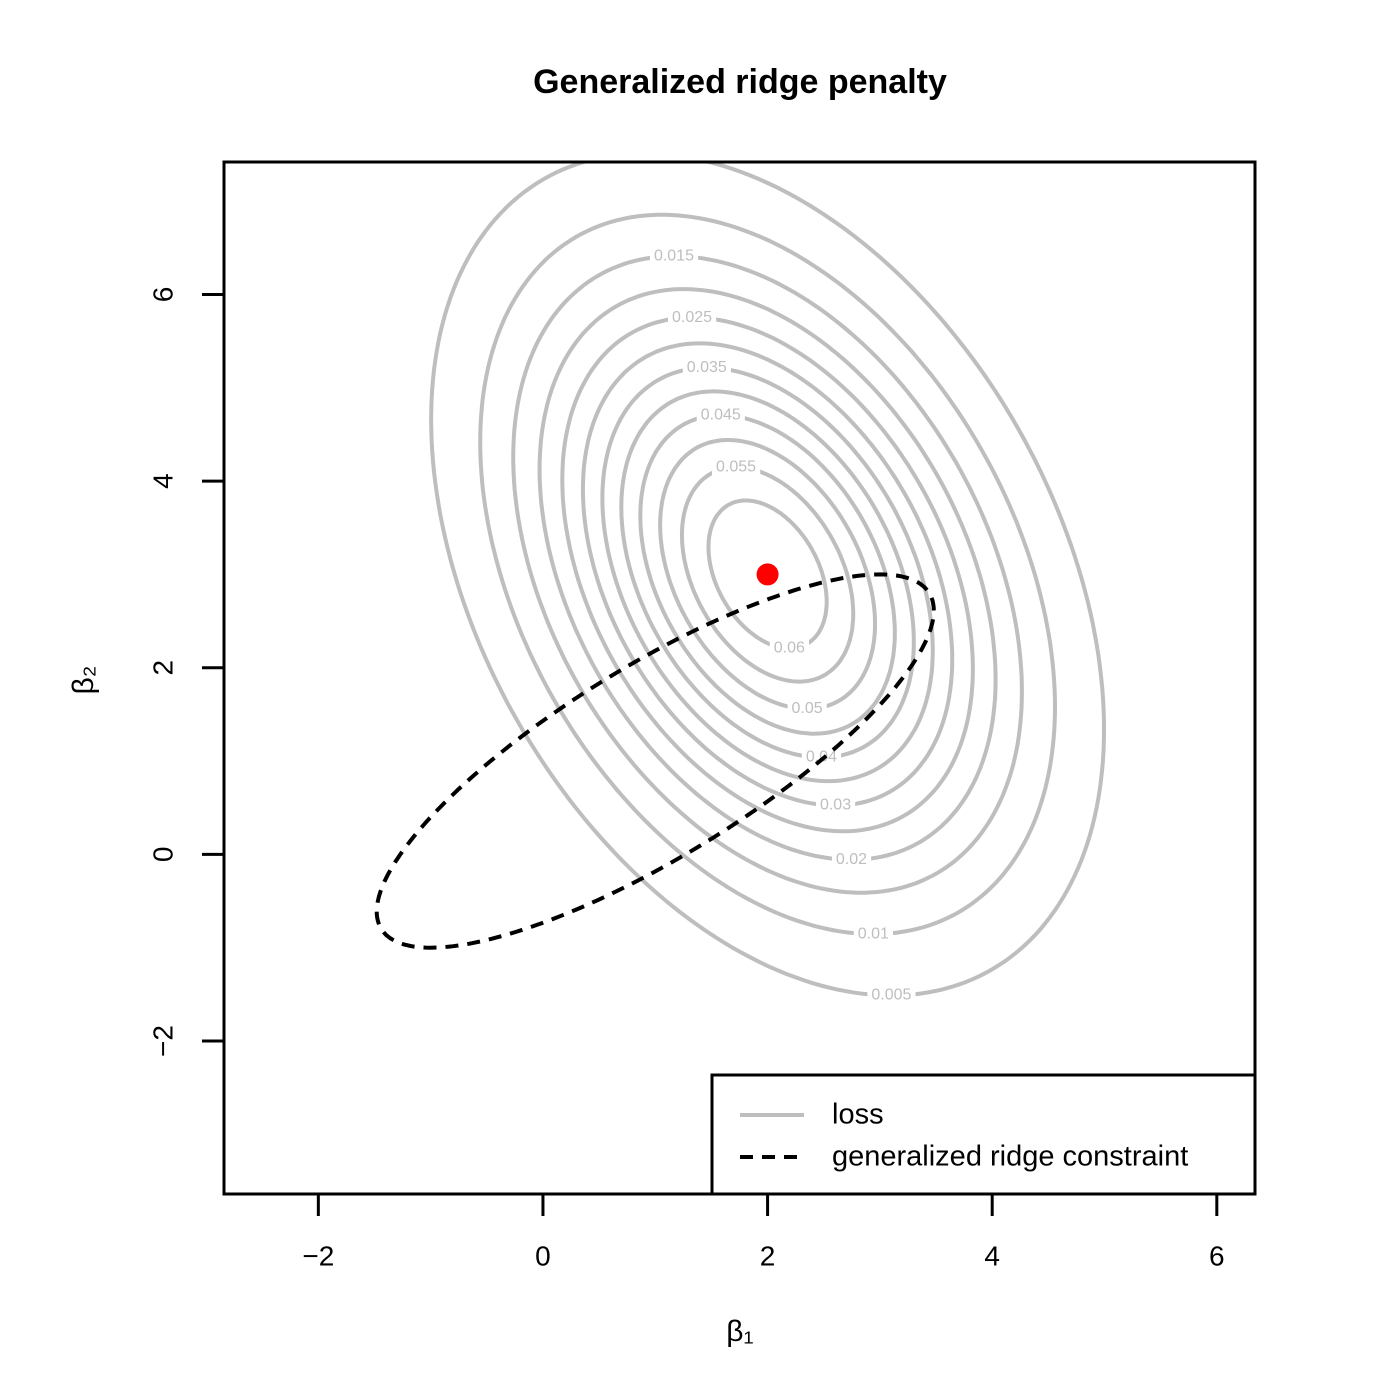 Image resolution: width=1400 pixels, height=1400 pixels. I want to click on x-tick-label: 2, so click(768, 1255).